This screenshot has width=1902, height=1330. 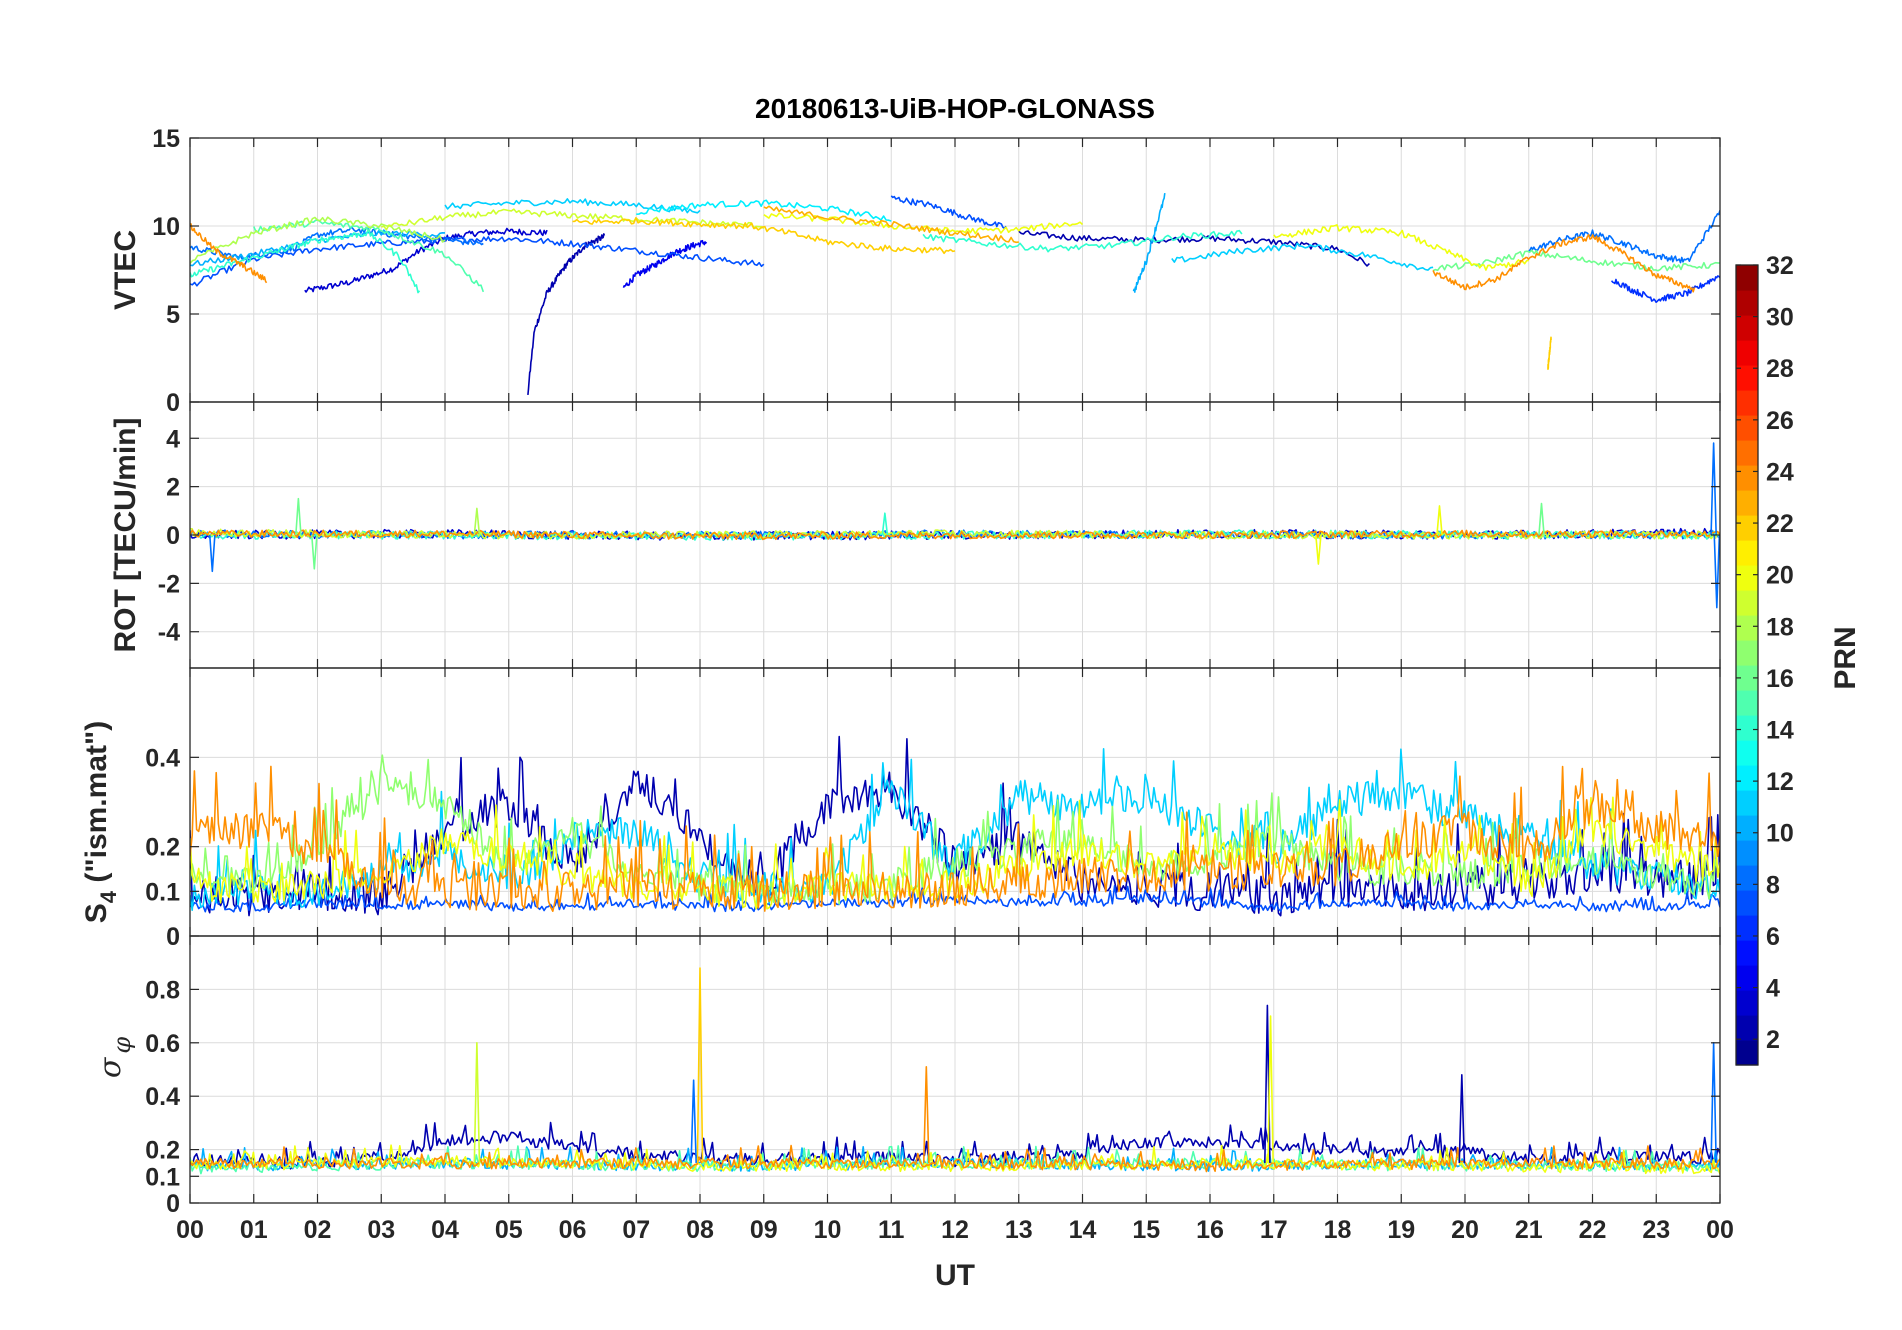 I want to click on y-axis-title: σφ, so click(x=114, y=1057).